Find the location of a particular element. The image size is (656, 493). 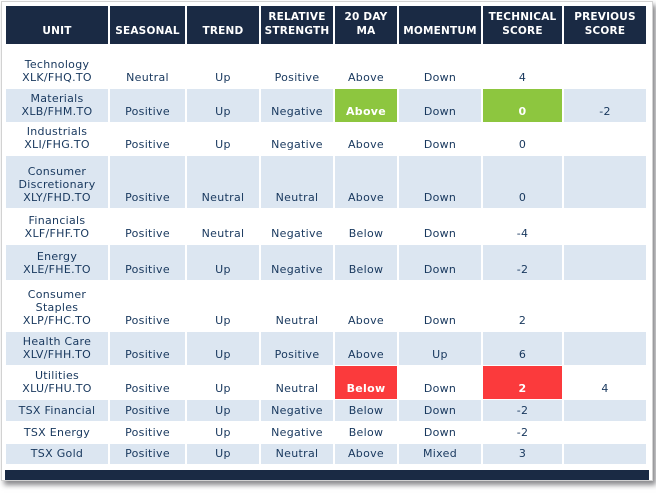

cell-unit: Technology XLK/FHQ.TO is located at coordinates (57, 66).